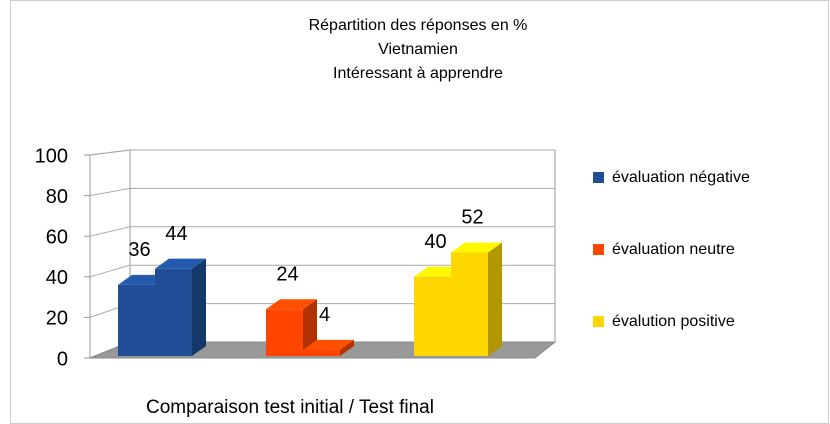 The height and width of the screenshot is (424, 830). I want to click on data-label: 36, so click(139, 250).